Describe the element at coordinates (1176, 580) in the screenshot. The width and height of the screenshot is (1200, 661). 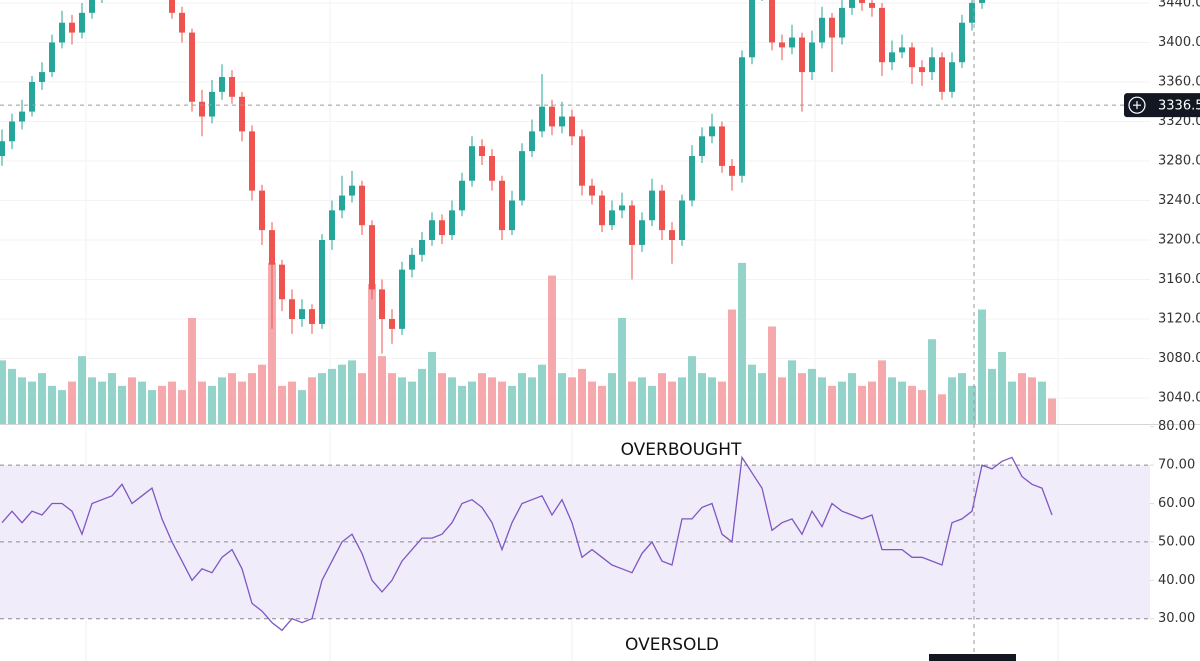
I see `y-tick-label: 40.00` at that location.